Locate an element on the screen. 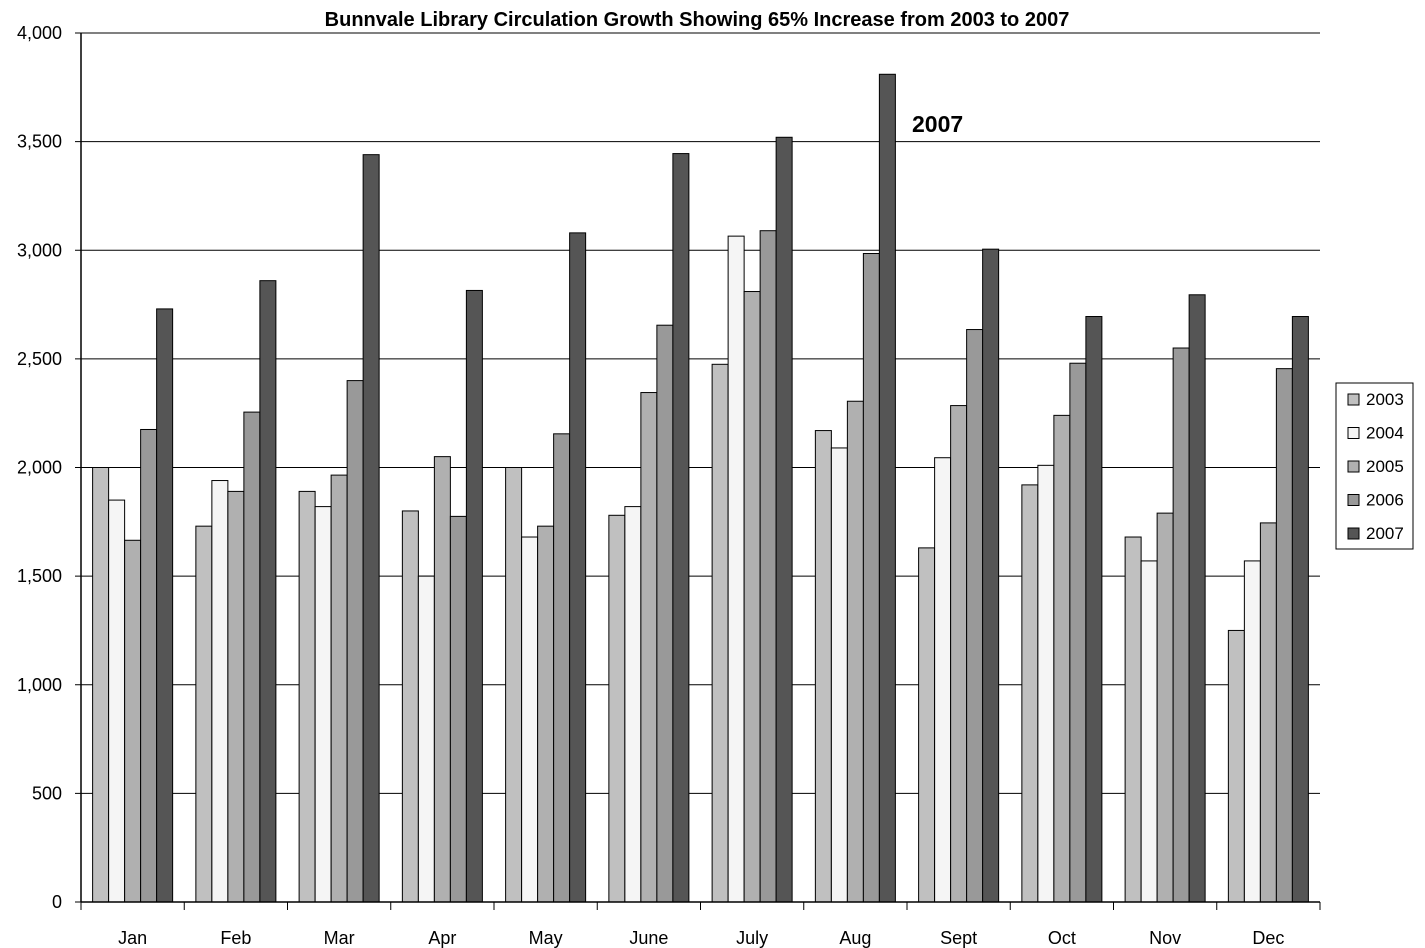  bar-2006-May is located at coordinates (562, 668).